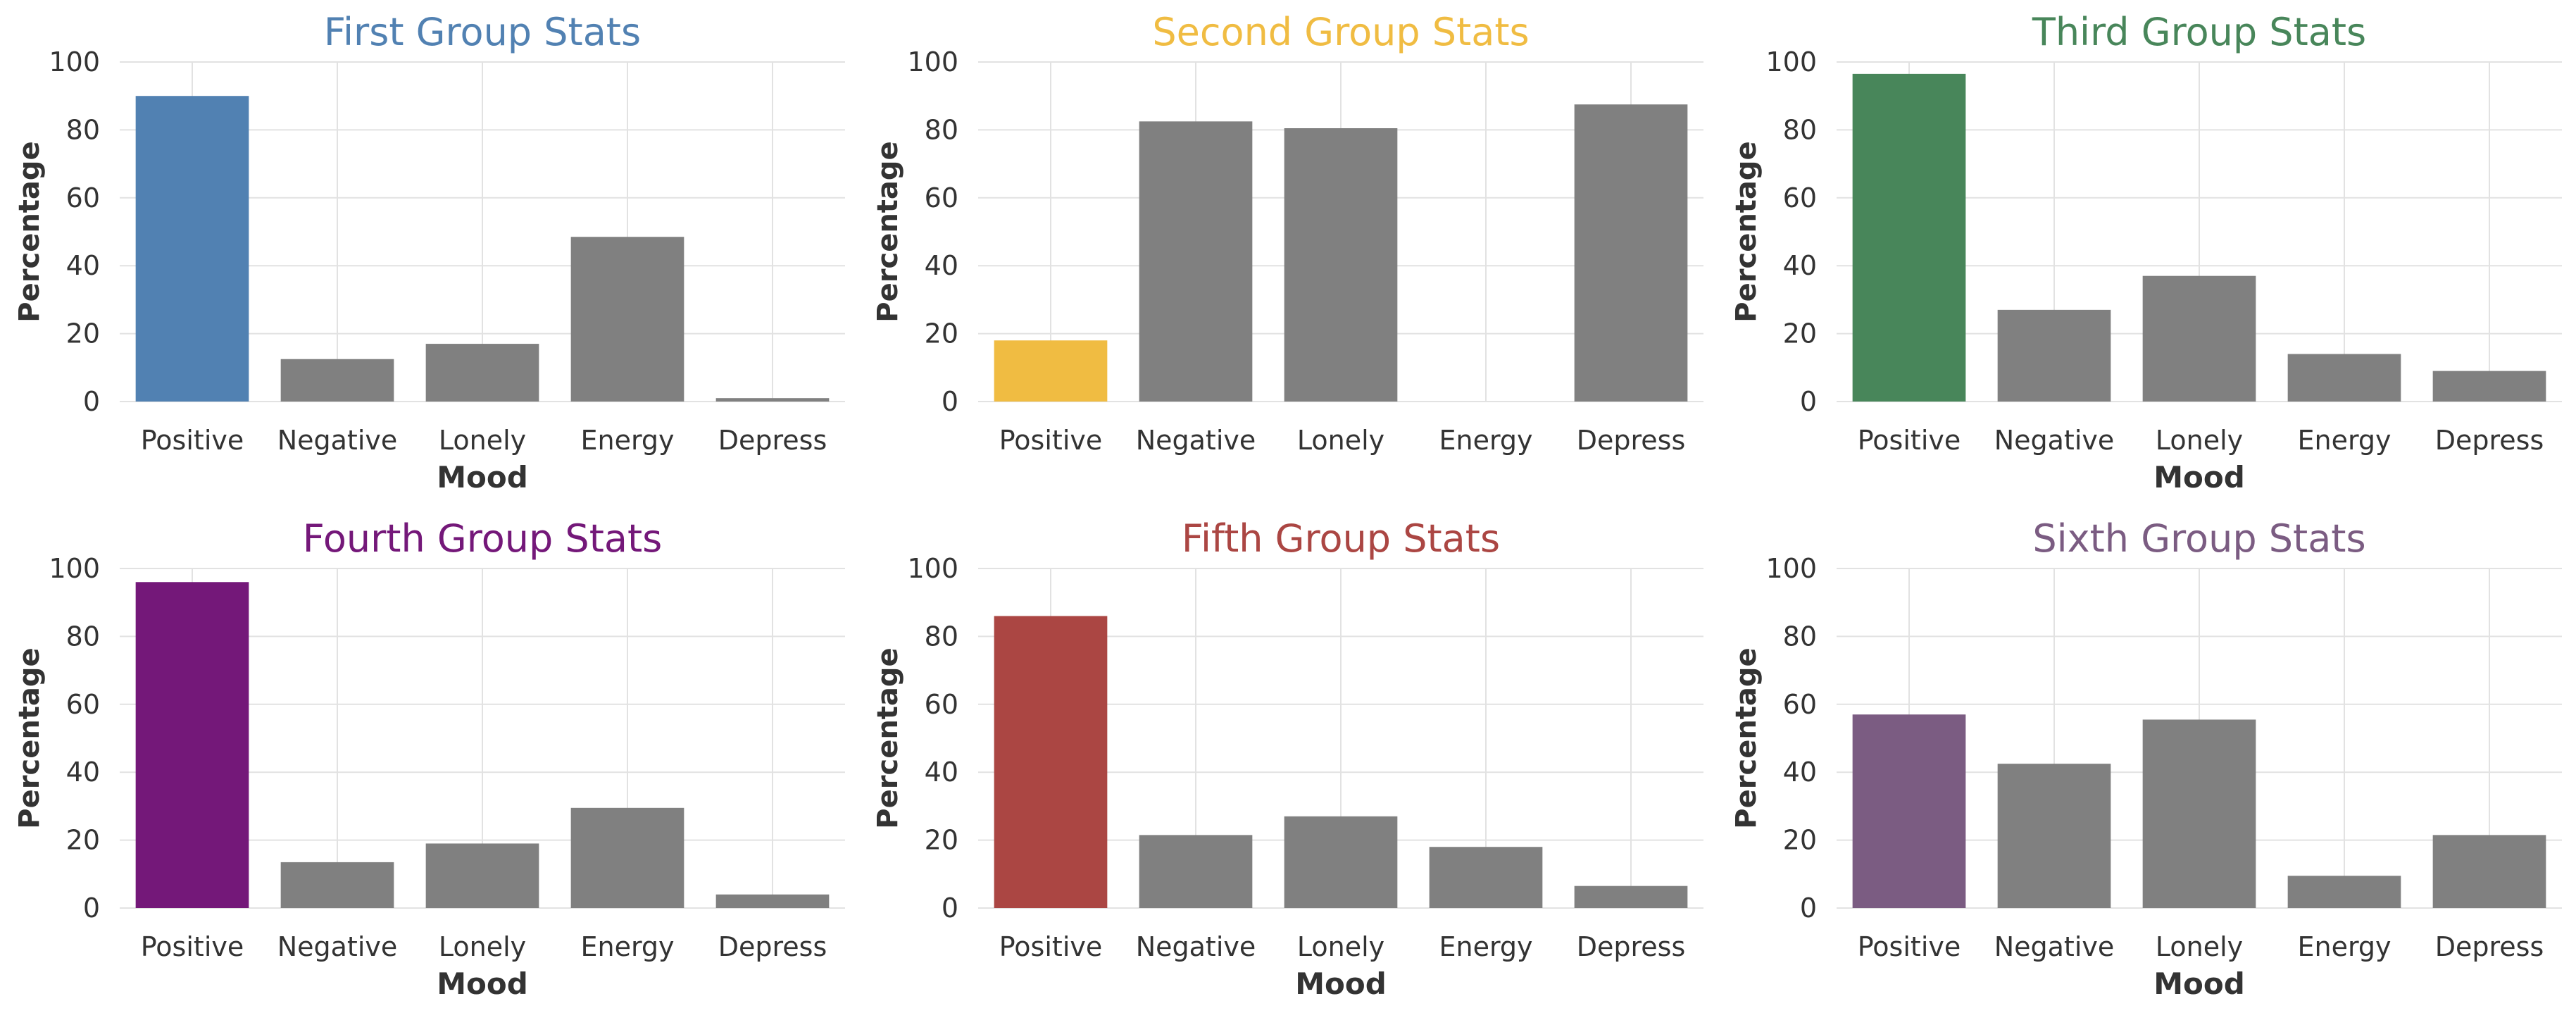 Image resolution: width=2576 pixels, height=1013 pixels. What do you see at coordinates (1341, 538) in the screenshot?
I see `chart-title: Fifth Group Stats` at bounding box center [1341, 538].